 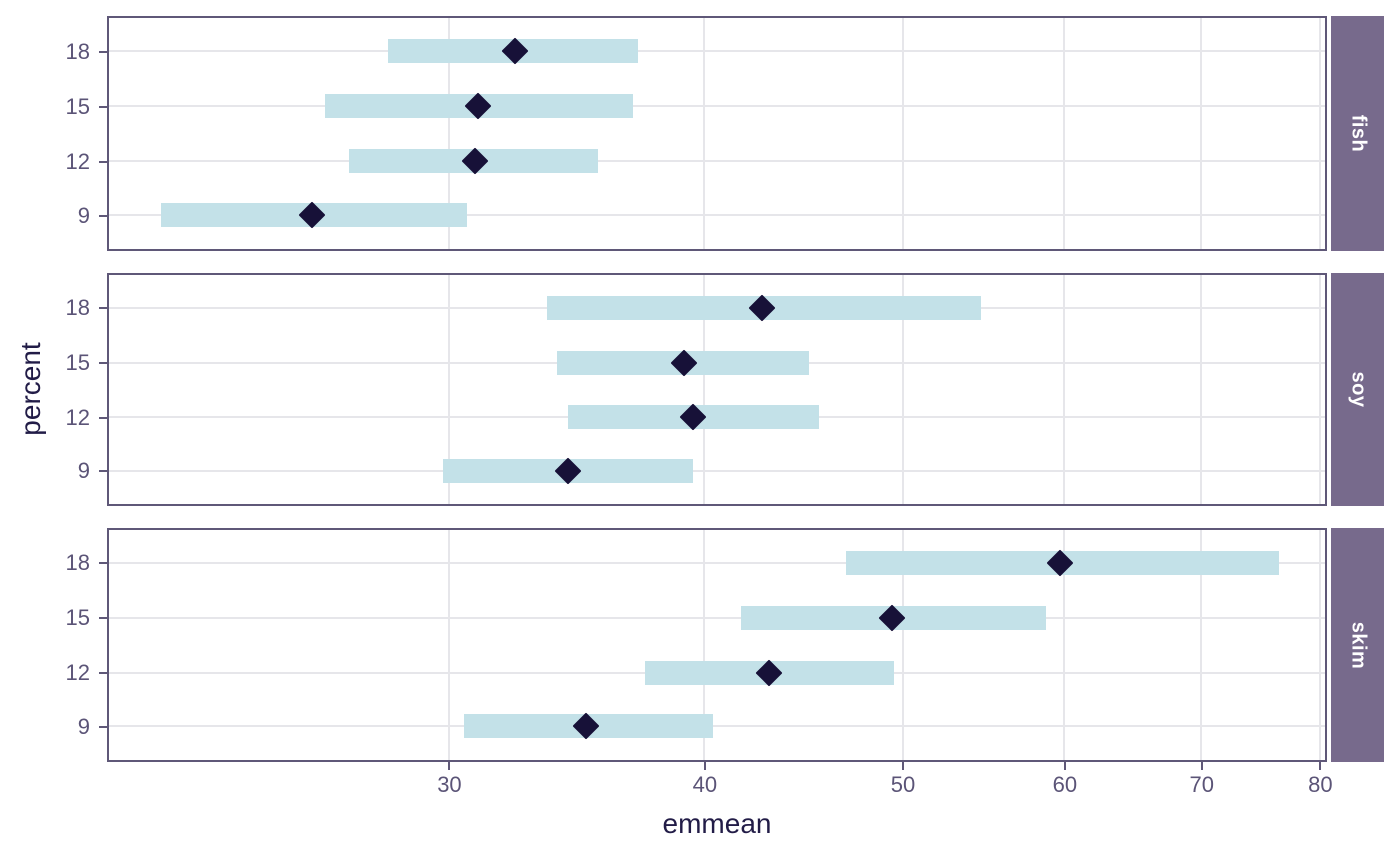 I want to click on facet-strip-soy: soy, so click(x=1357, y=389).